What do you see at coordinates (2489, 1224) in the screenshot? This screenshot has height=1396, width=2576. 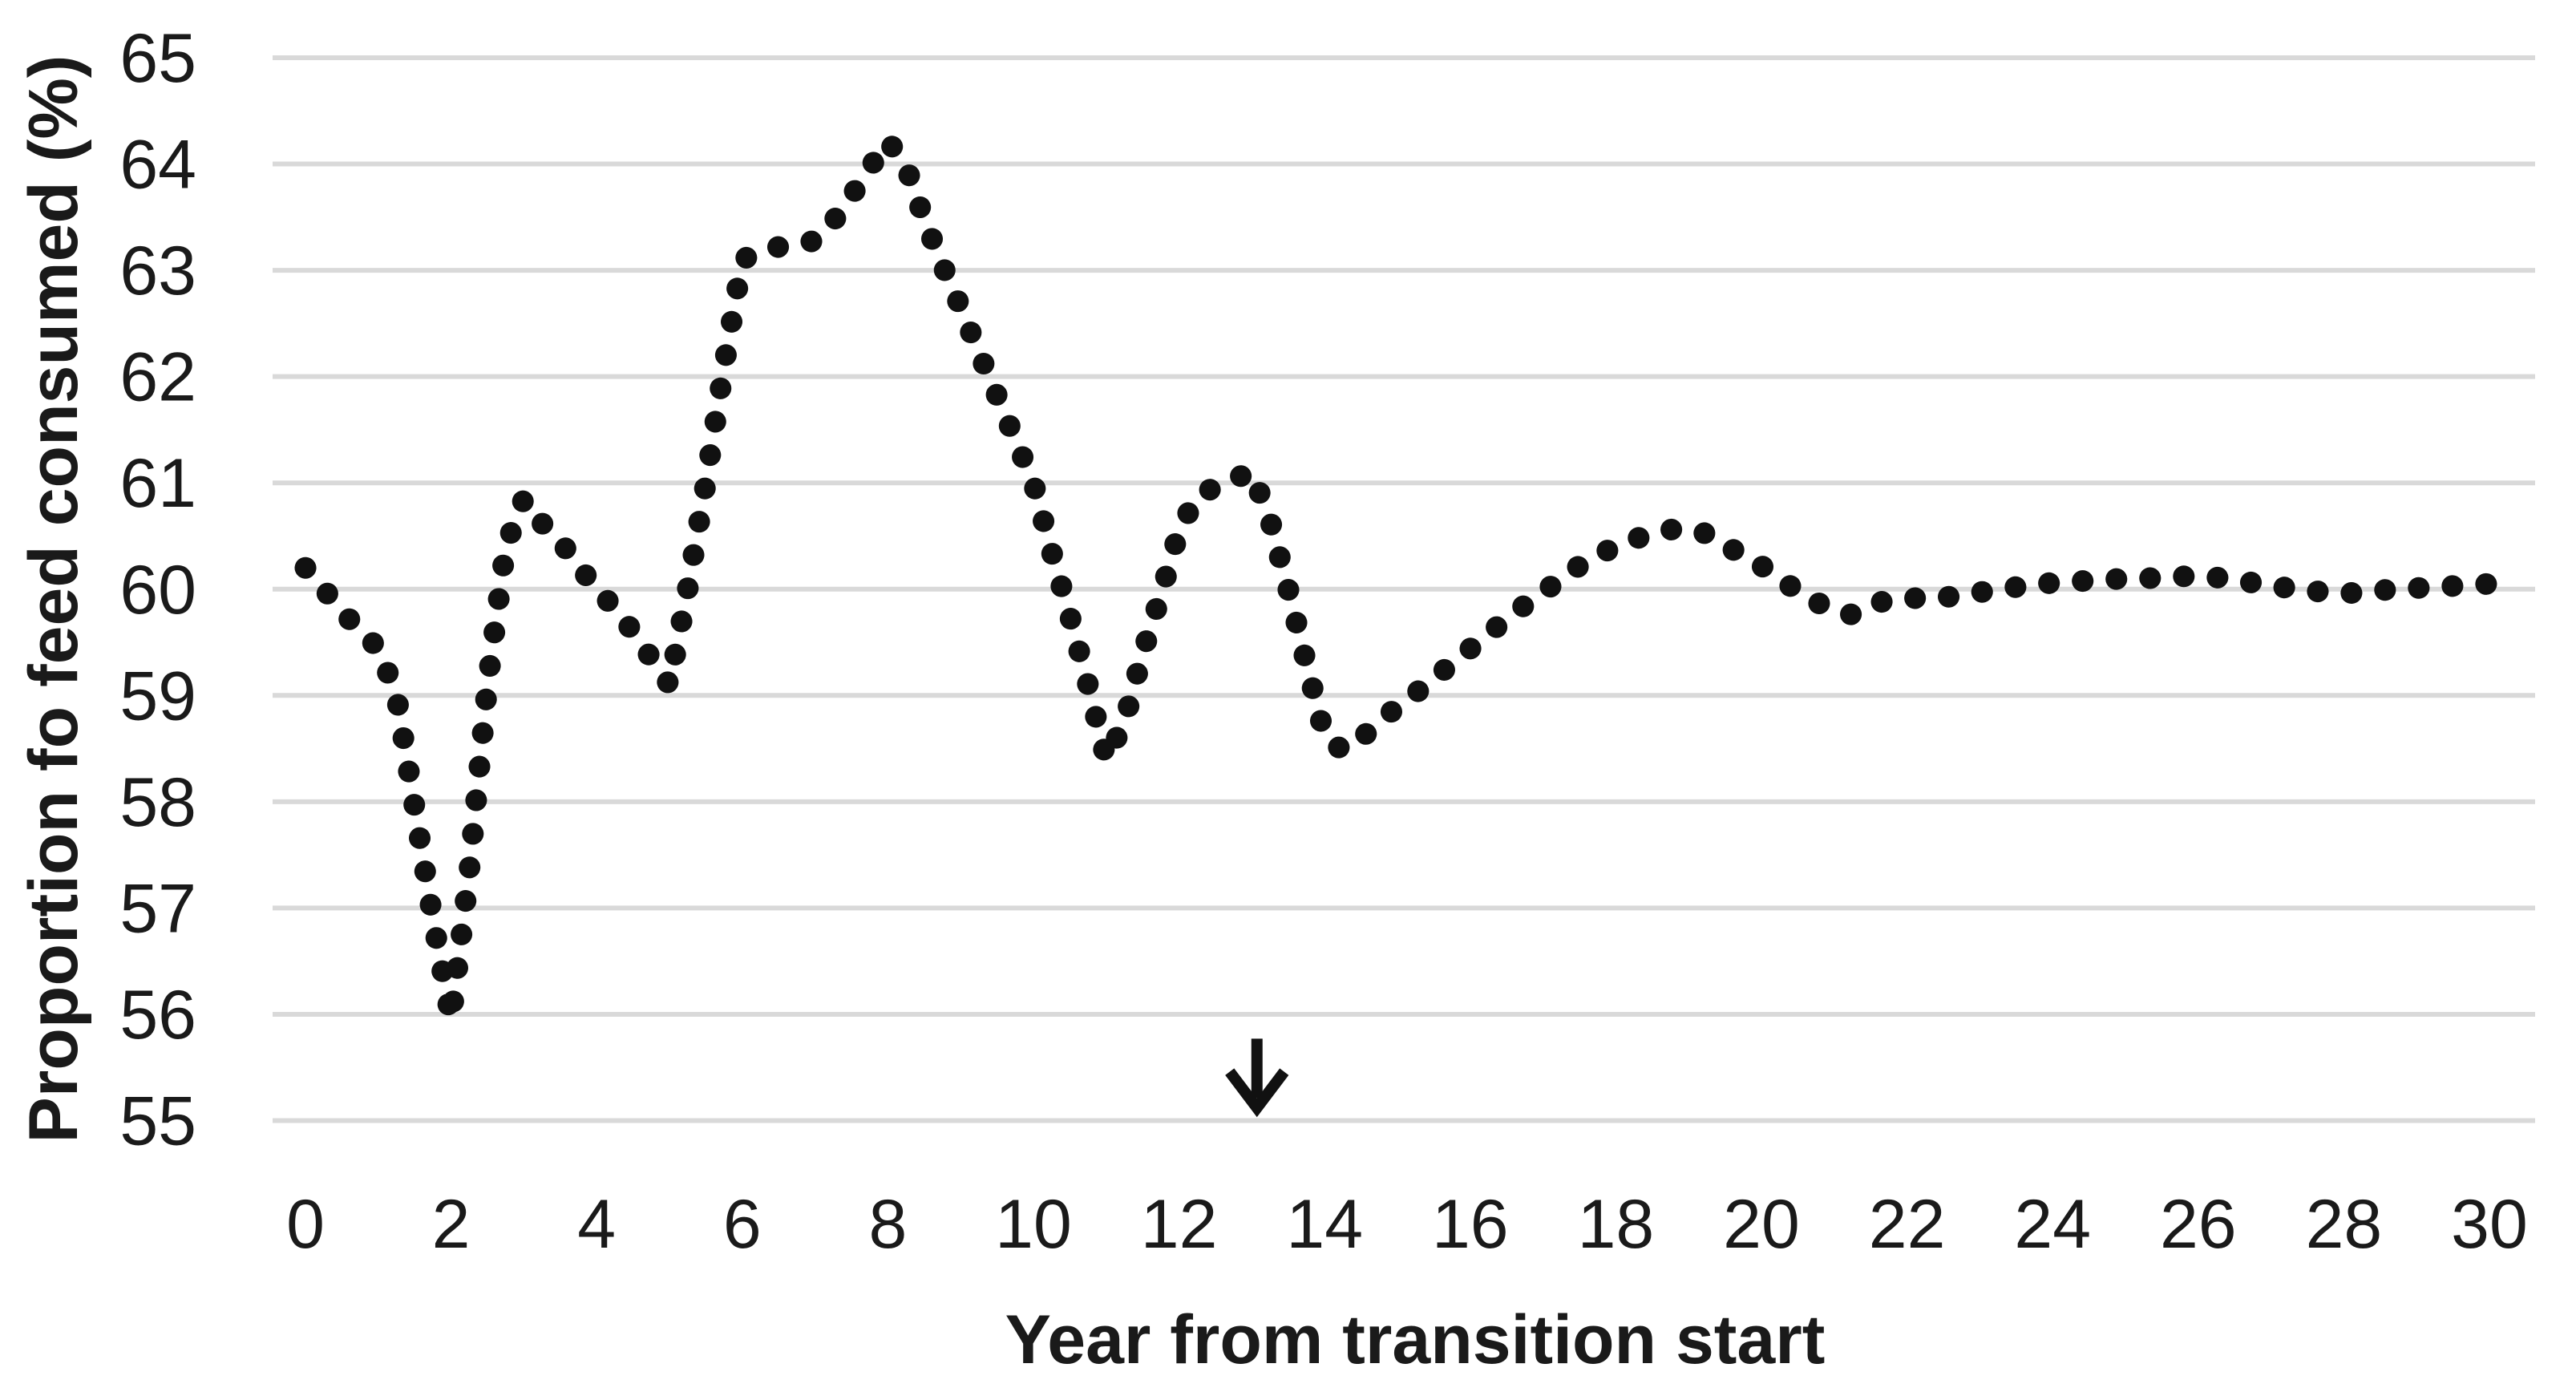 I see `x-tick-label-30: 30` at bounding box center [2489, 1224].